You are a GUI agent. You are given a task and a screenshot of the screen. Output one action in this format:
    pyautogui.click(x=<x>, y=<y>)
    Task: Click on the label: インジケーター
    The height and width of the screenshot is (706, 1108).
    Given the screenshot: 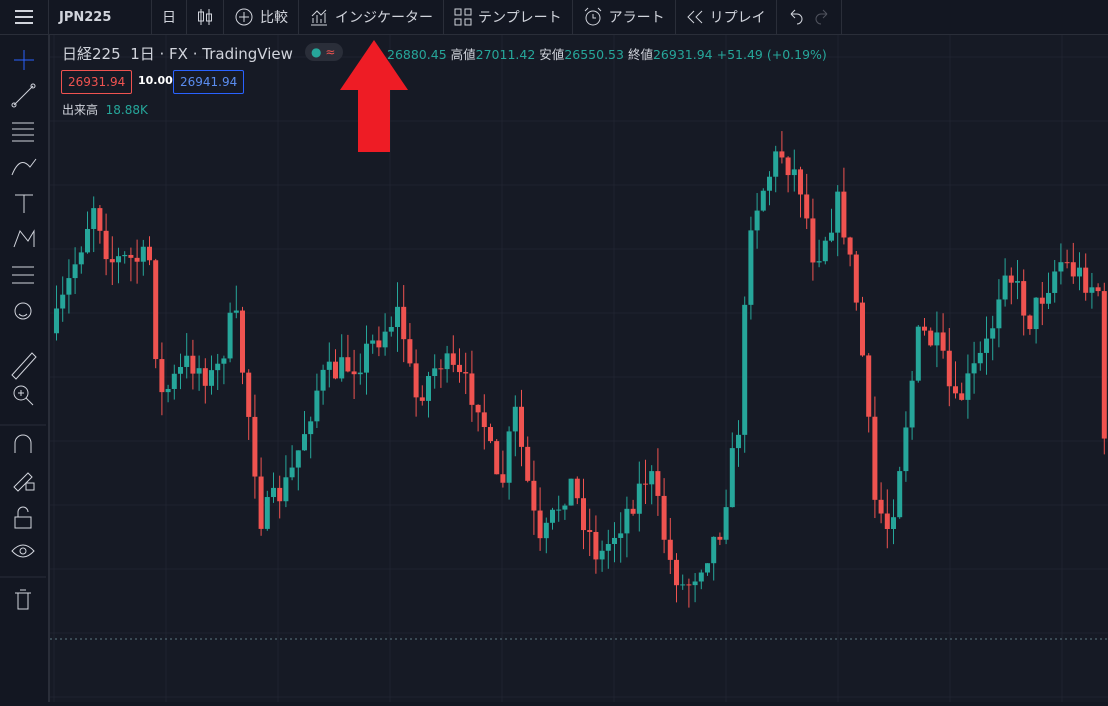 What is the action you would take?
    pyautogui.click(x=384, y=18)
    